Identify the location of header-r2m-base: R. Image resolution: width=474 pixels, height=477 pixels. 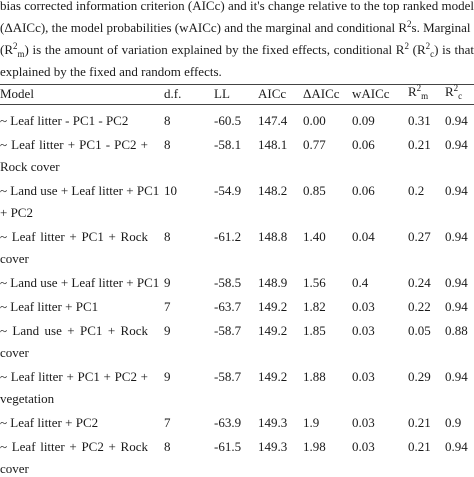
(412, 91).